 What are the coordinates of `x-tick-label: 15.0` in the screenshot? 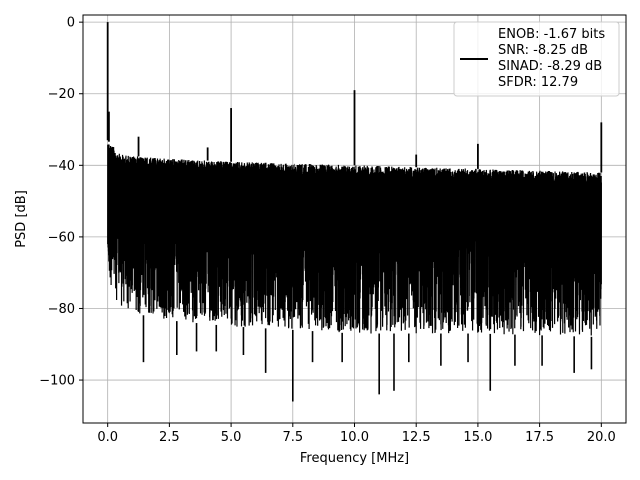 It's located at (477, 437).